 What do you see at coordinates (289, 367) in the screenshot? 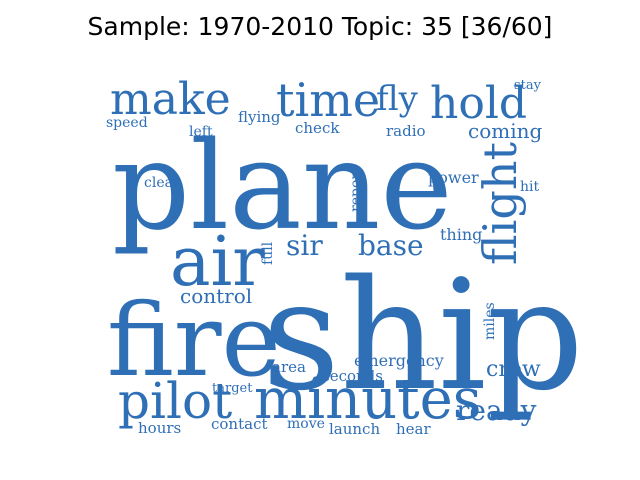
I see `word-area: area` at bounding box center [289, 367].